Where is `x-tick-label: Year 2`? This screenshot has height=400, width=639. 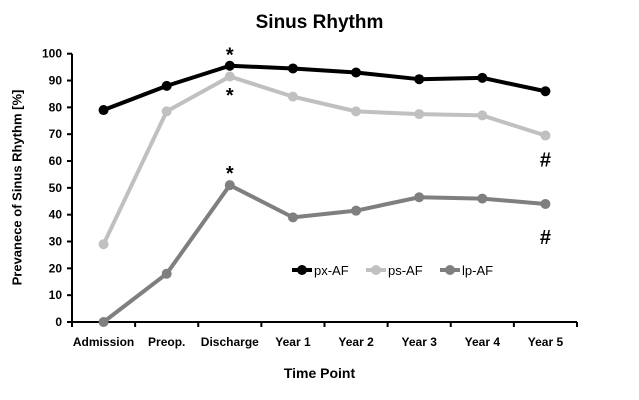
x-tick-label: Year 2 is located at coordinates (356, 342).